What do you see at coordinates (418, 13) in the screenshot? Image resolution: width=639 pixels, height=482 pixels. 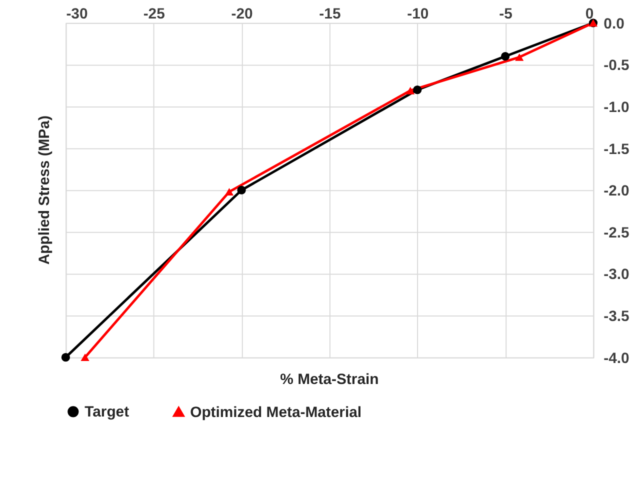 I see `x-tick-label: -10` at bounding box center [418, 13].